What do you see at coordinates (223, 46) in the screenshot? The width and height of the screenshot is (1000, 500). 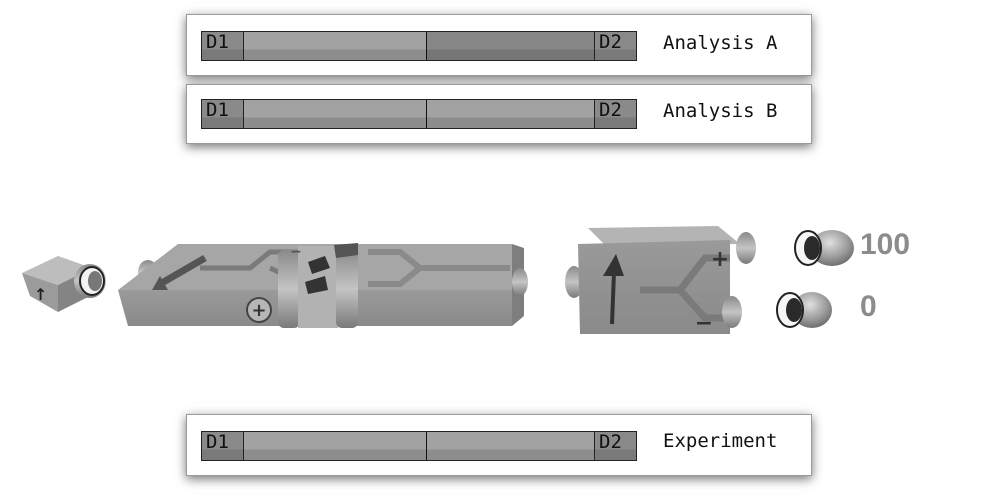 I see `analysis-a-d1-label: D1` at bounding box center [223, 46].